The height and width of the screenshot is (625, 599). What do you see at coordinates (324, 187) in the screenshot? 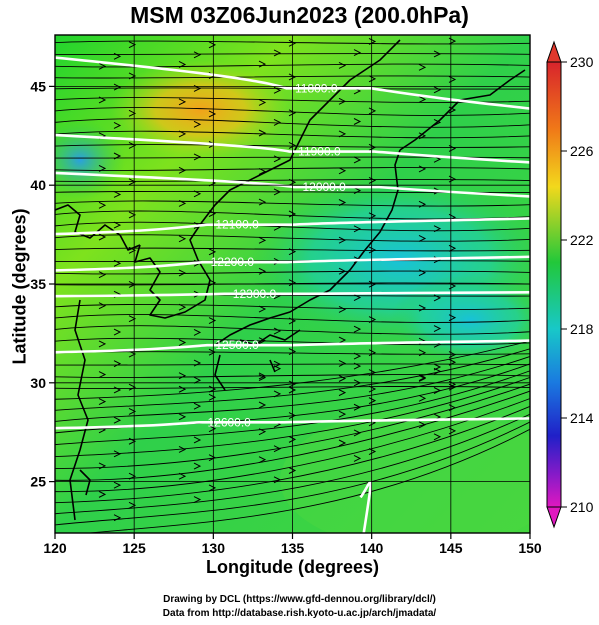
I see `contour-label: 12000.0` at bounding box center [324, 187].